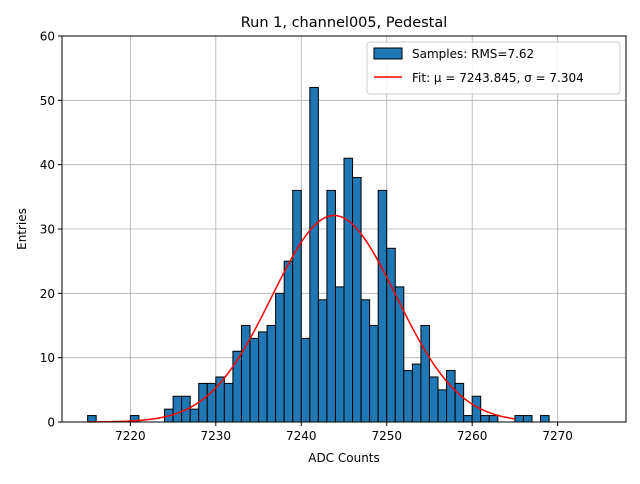 The image size is (640, 484). Describe the element at coordinates (472, 436) in the screenshot. I see `x-tick-label: 7260` at that location.